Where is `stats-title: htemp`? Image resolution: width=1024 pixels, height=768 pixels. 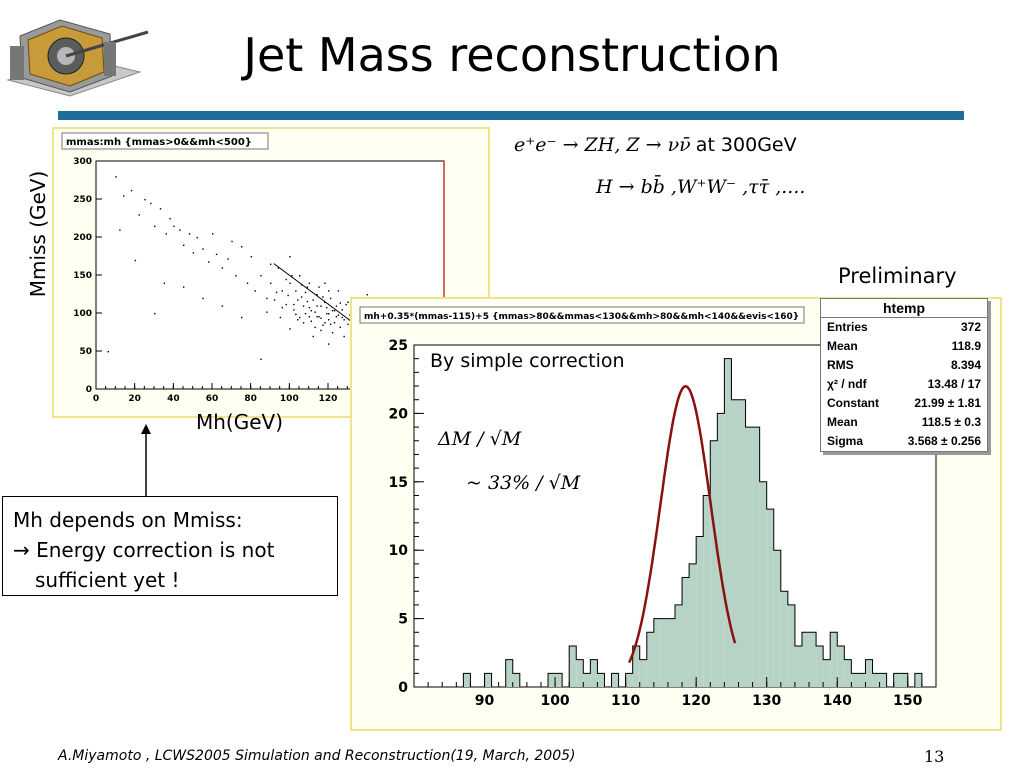 stats-title: htemp is located at coordinates (904, 308).